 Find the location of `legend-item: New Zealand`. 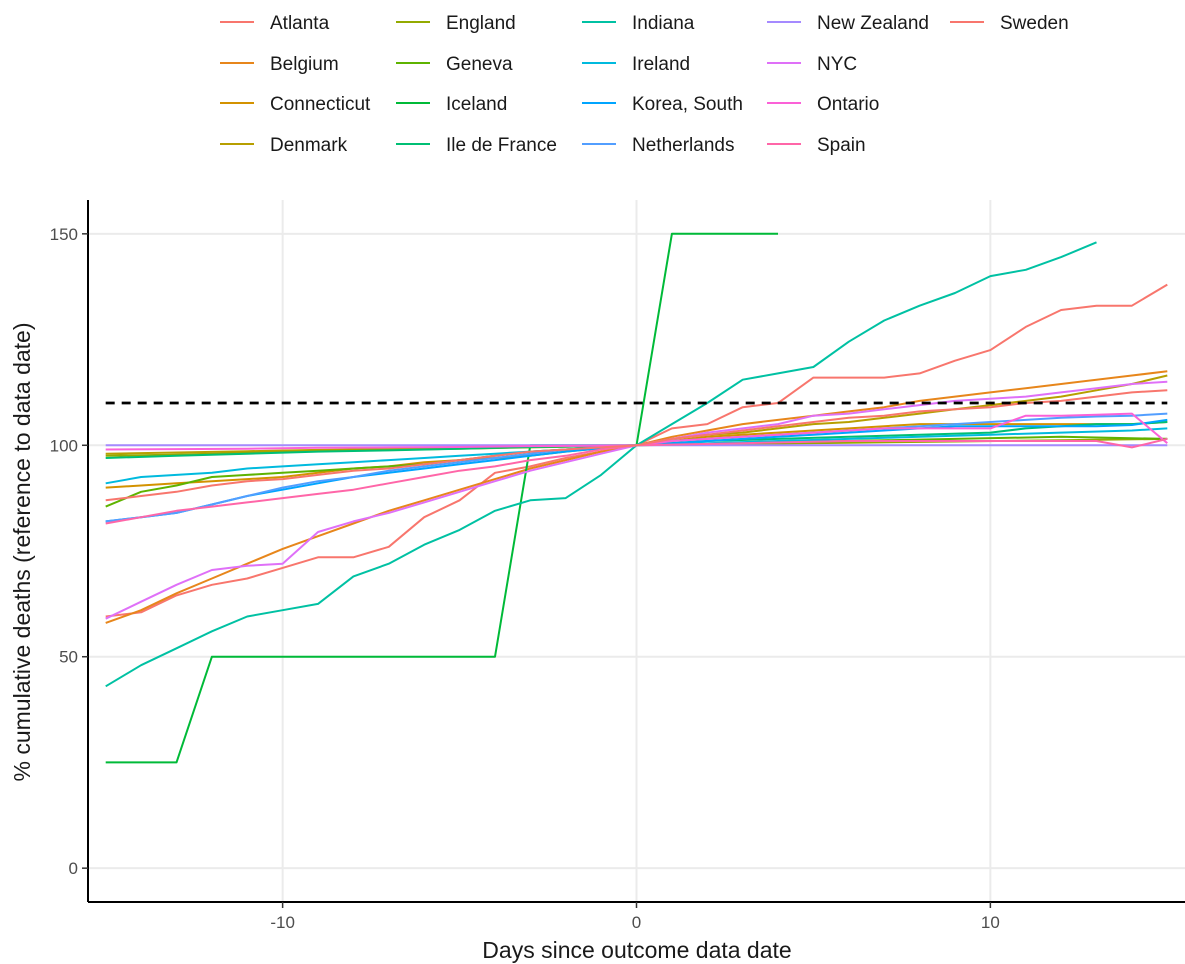

legend-item: New Zealand is located at coordinates (848, 23).